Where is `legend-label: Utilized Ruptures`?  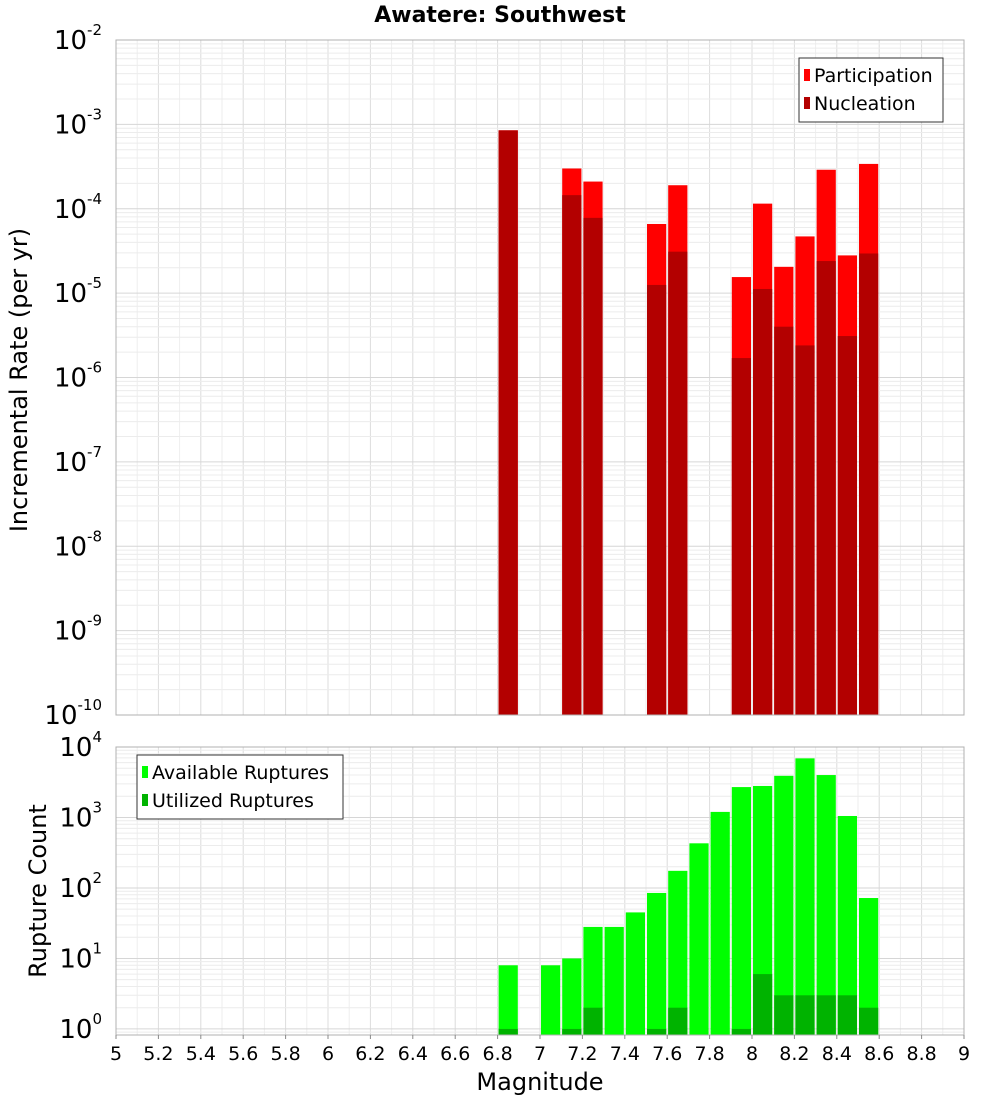 legend-label: Utilized Ruptures is located at coordinates (233, 801).